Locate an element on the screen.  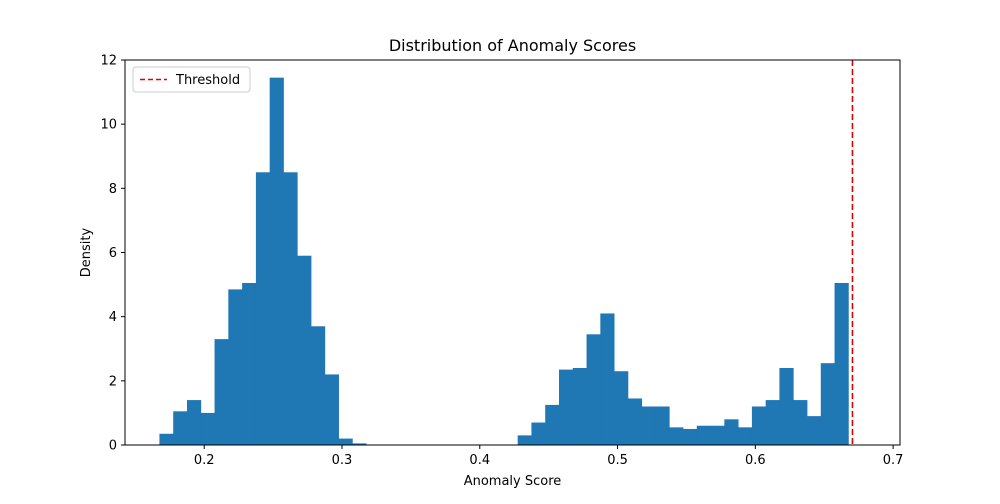
x-tick-label: 0.3 is located at coordinates (342, 460).